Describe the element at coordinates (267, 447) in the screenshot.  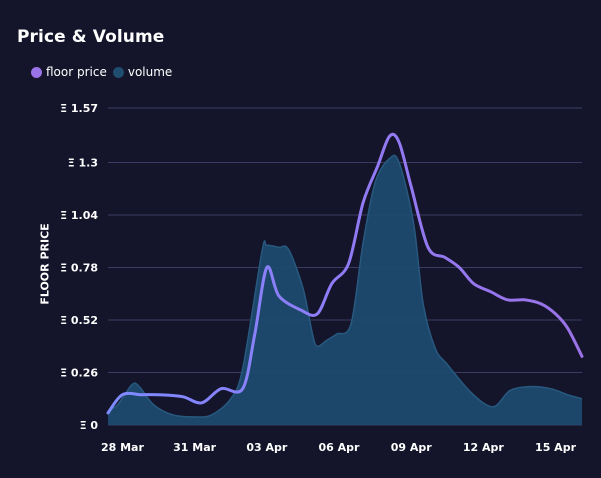
I see `x-tick-label: 03 Apr` at that location.